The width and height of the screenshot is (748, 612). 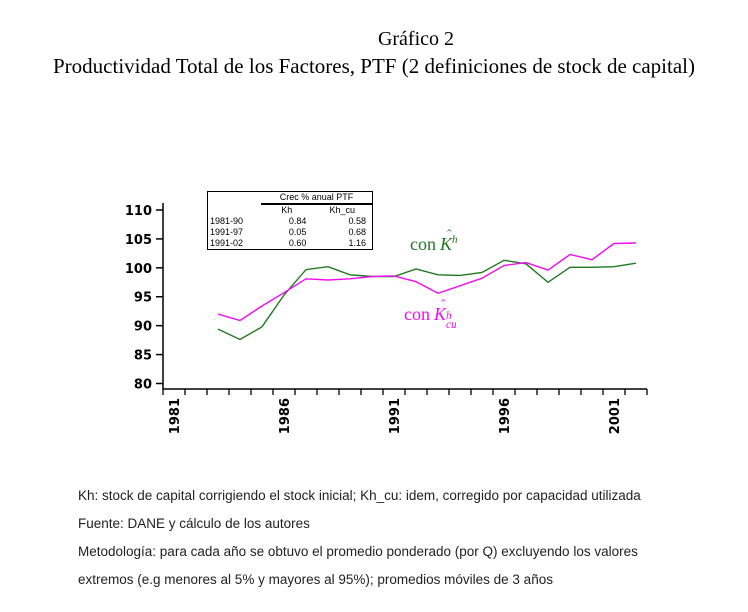 I want to click on stats-corner-cell, so click(x=234, y=198).